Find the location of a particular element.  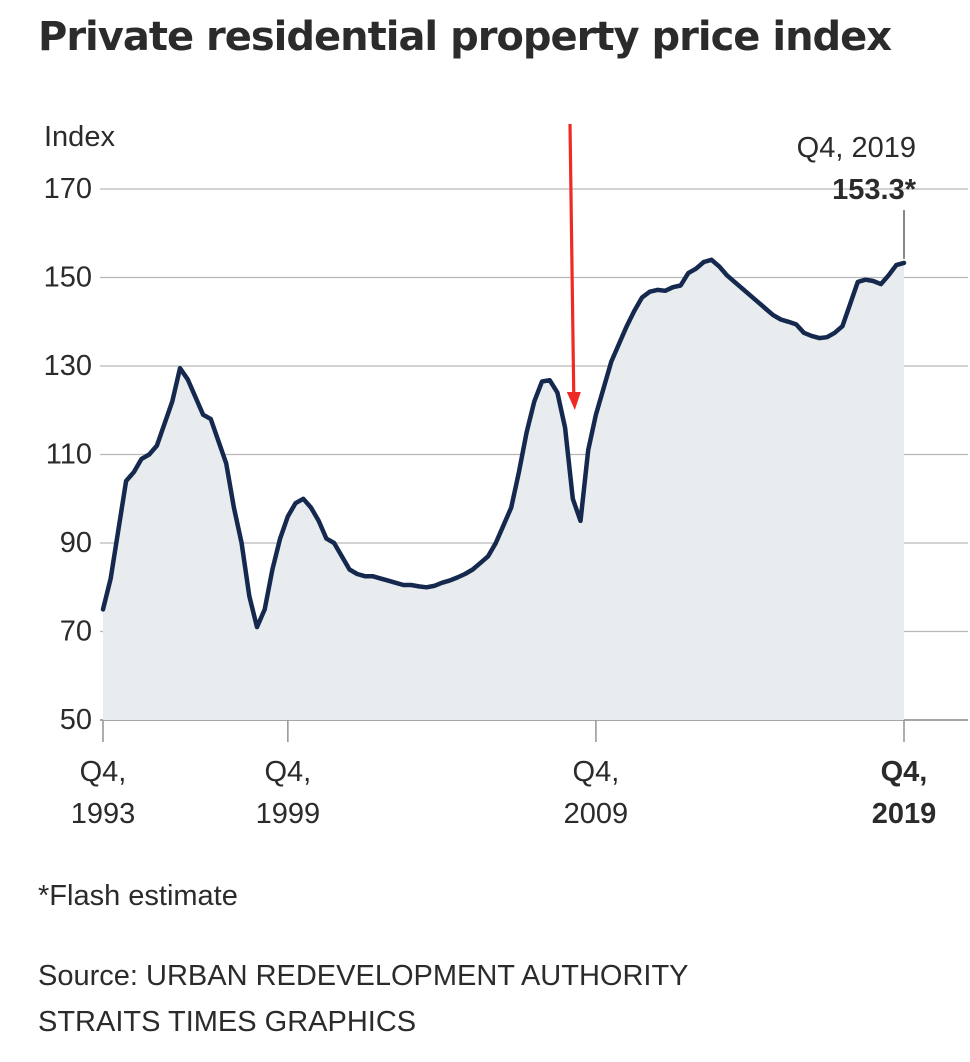

tick-layer is located at coordinates (503, 731).